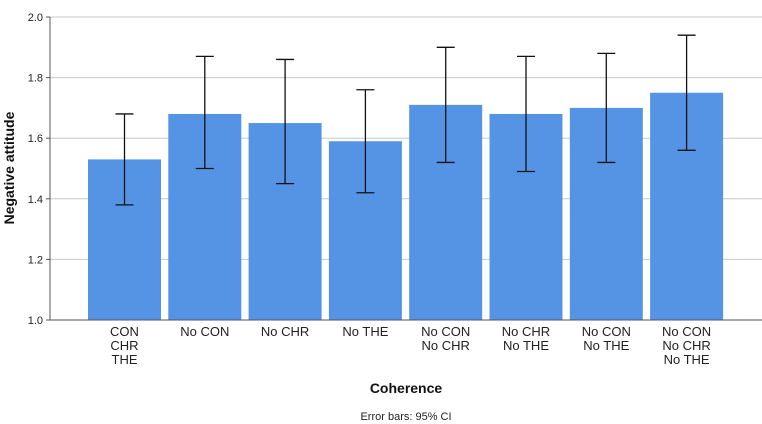 The width and height of the screenshot is (762, 424). What do you see at coordinates (35, 321) in the screenshot?
I see `y-tick-label: 1.0` at bounding box center [35, 321].